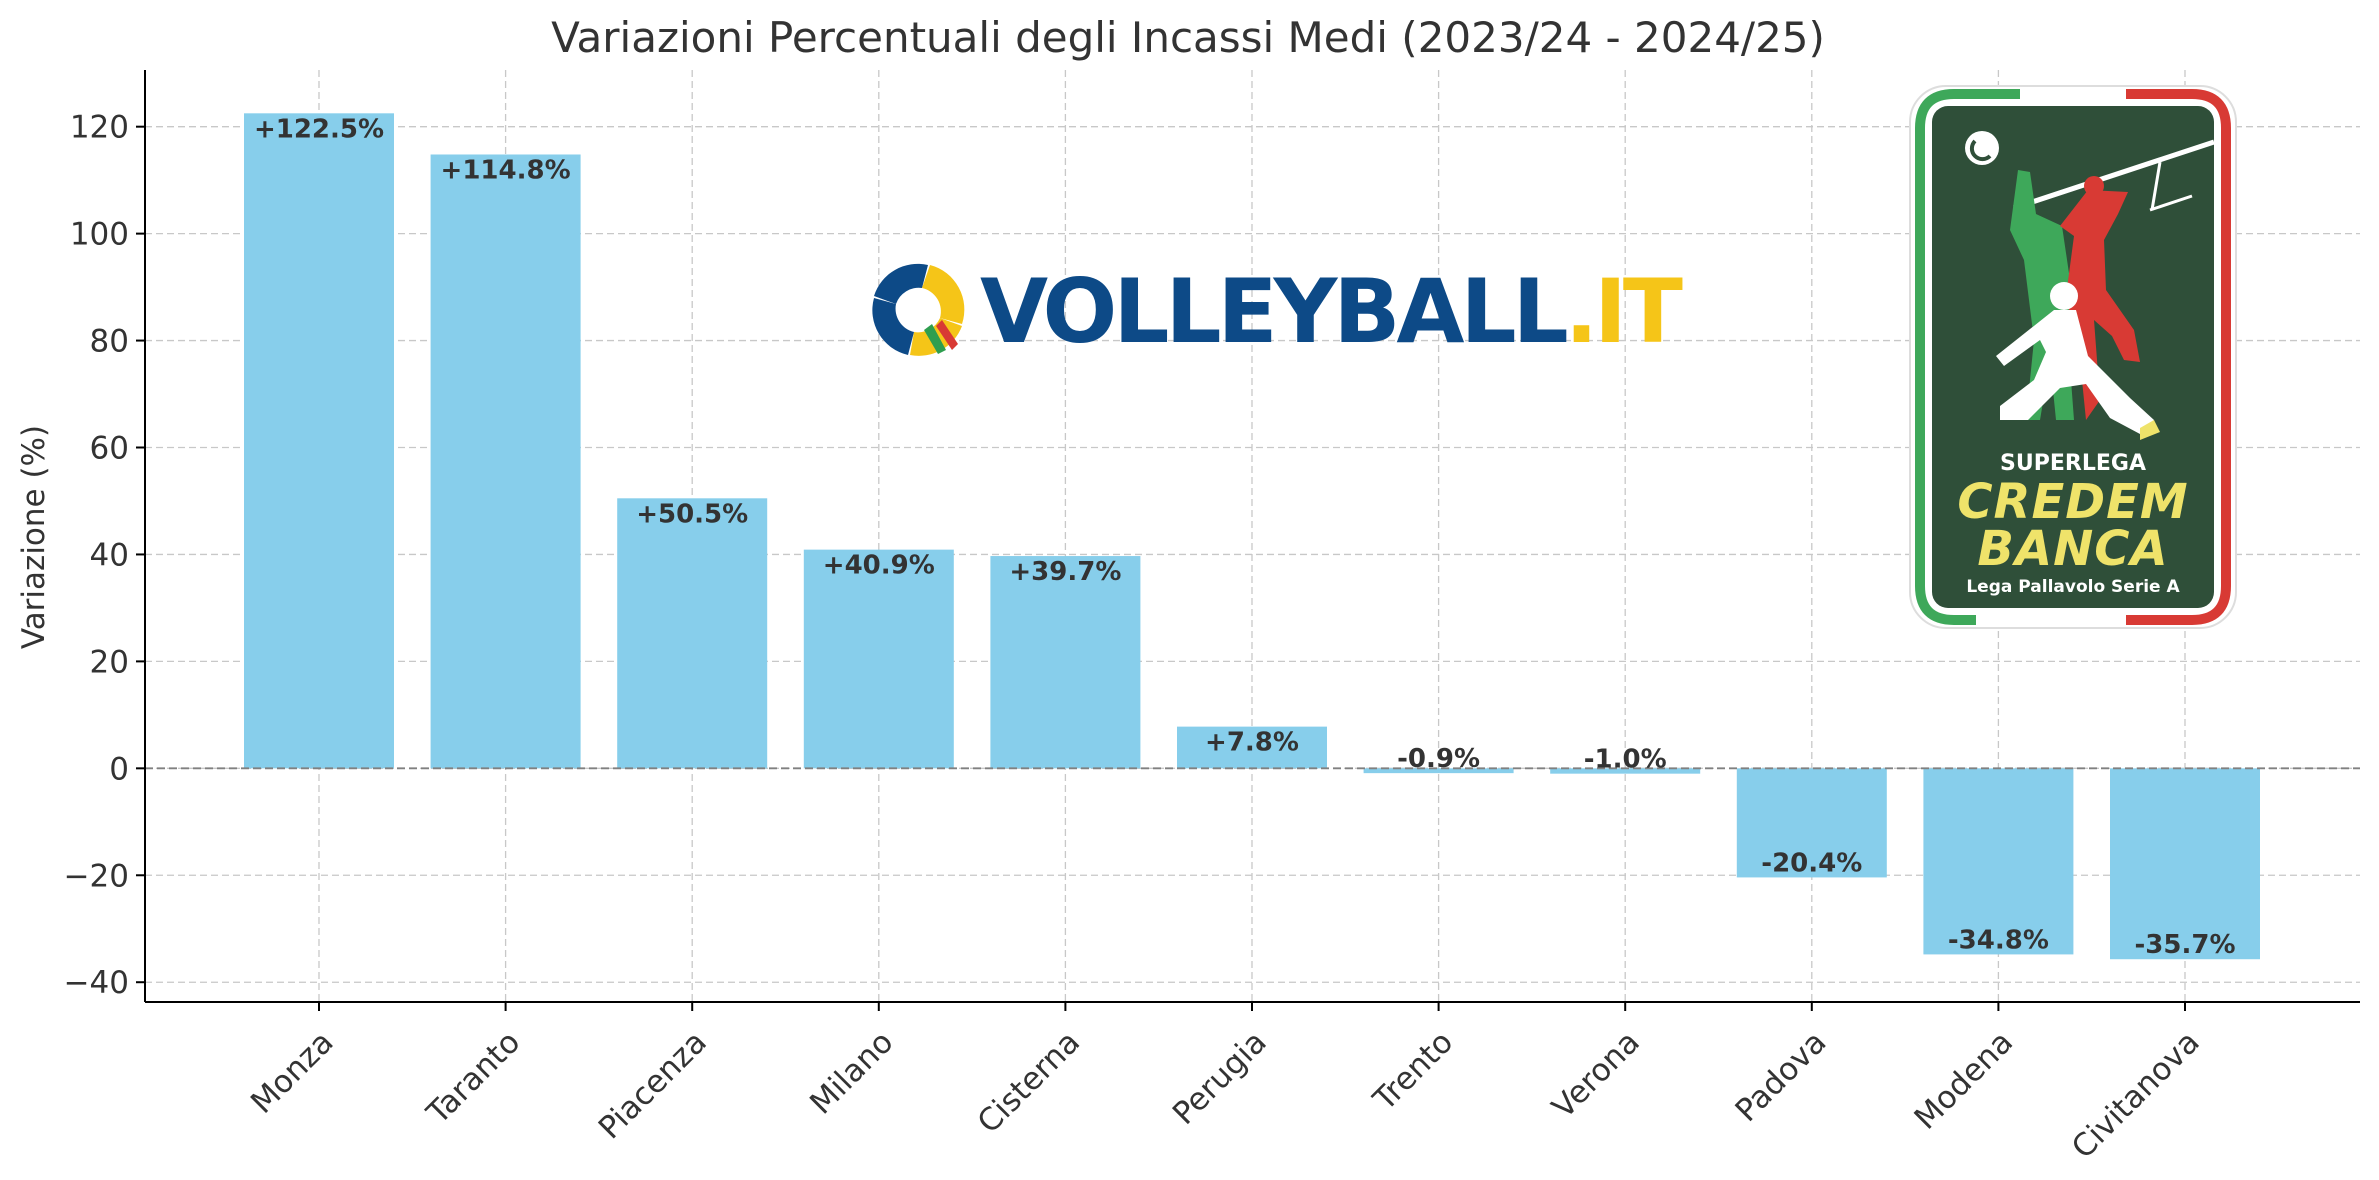  I want to click on data-label: -35.7%, so click(2185, 945).